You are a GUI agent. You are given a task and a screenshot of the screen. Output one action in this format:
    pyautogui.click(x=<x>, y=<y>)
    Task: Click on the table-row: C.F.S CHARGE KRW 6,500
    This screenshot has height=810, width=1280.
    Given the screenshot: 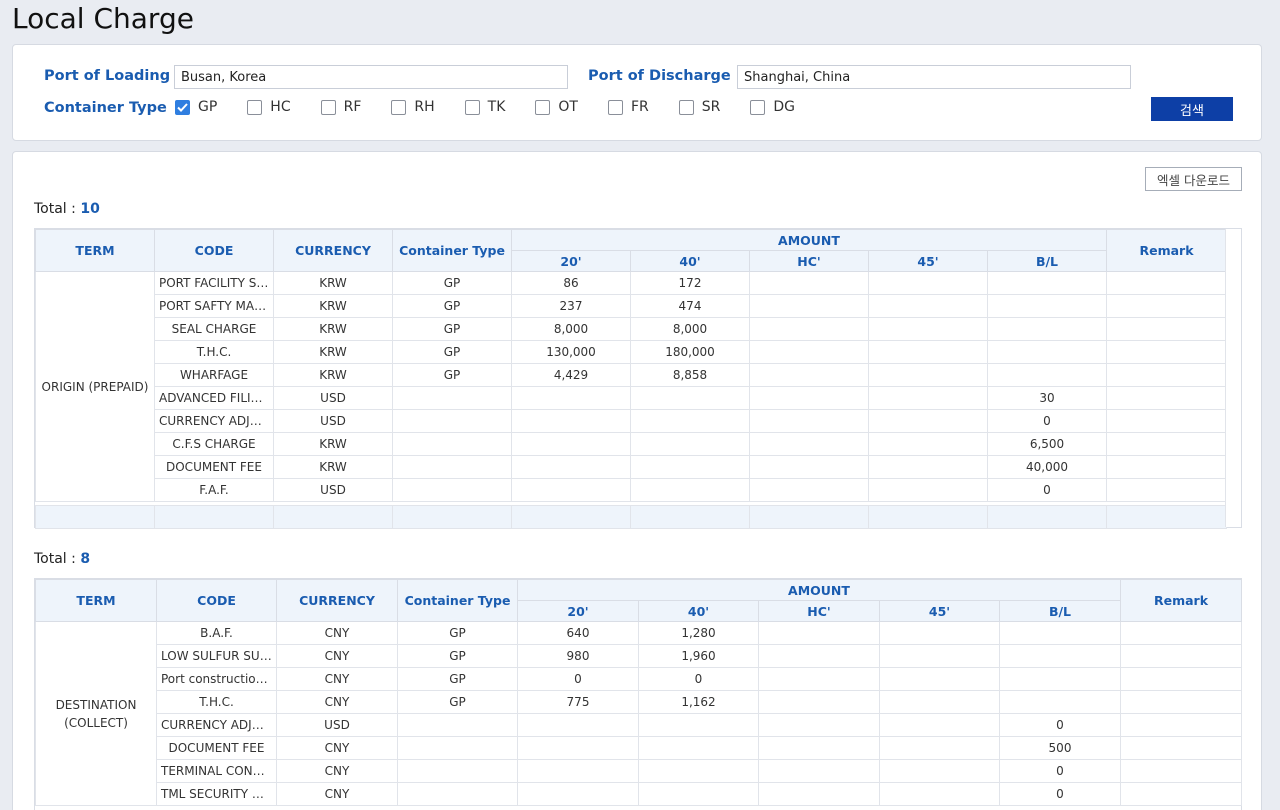 What is the action you would take?
    pyautogui.click(x=631, y=444)
    